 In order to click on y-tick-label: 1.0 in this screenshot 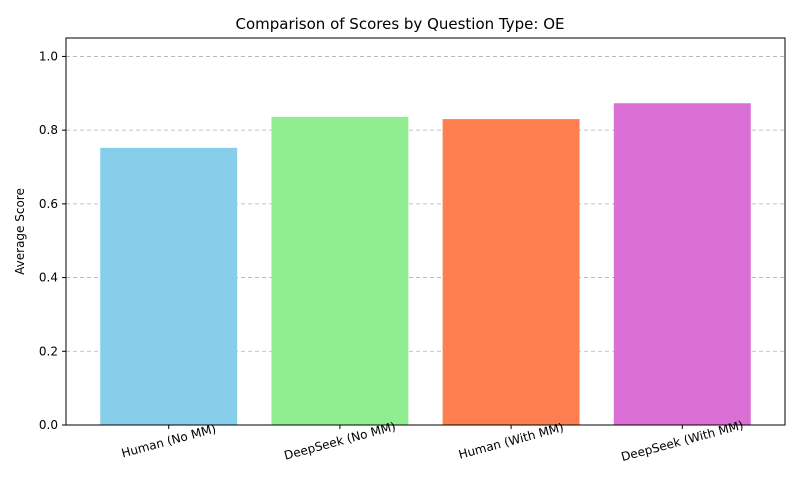, I will do `click(48, 56)`.